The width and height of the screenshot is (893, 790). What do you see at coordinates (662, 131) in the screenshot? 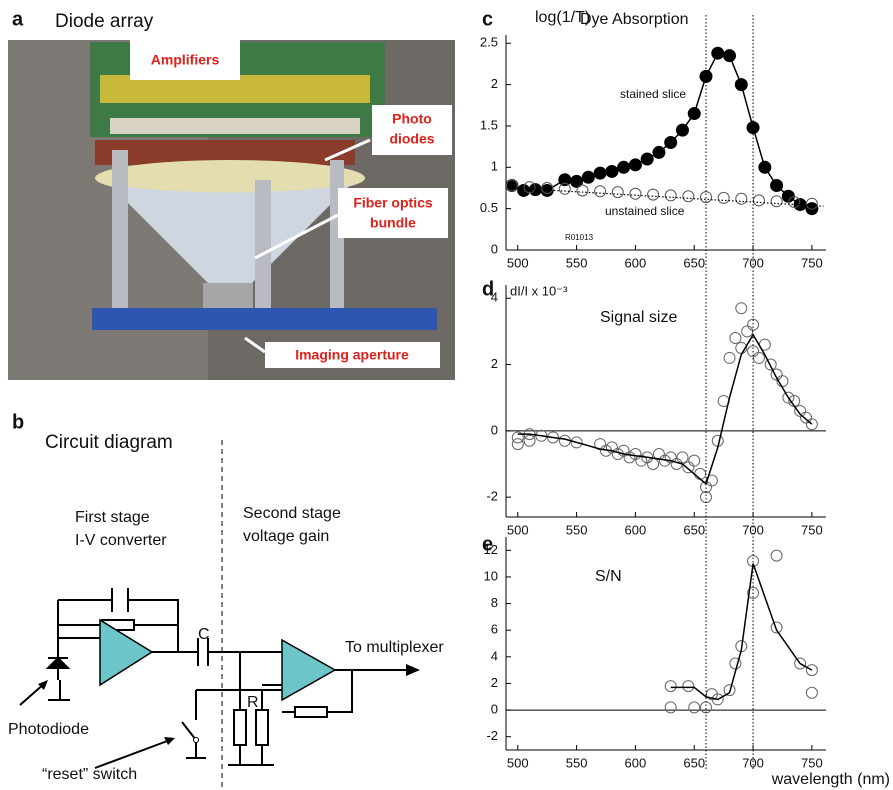
I see `data-line` at bounding box center [662, 131].